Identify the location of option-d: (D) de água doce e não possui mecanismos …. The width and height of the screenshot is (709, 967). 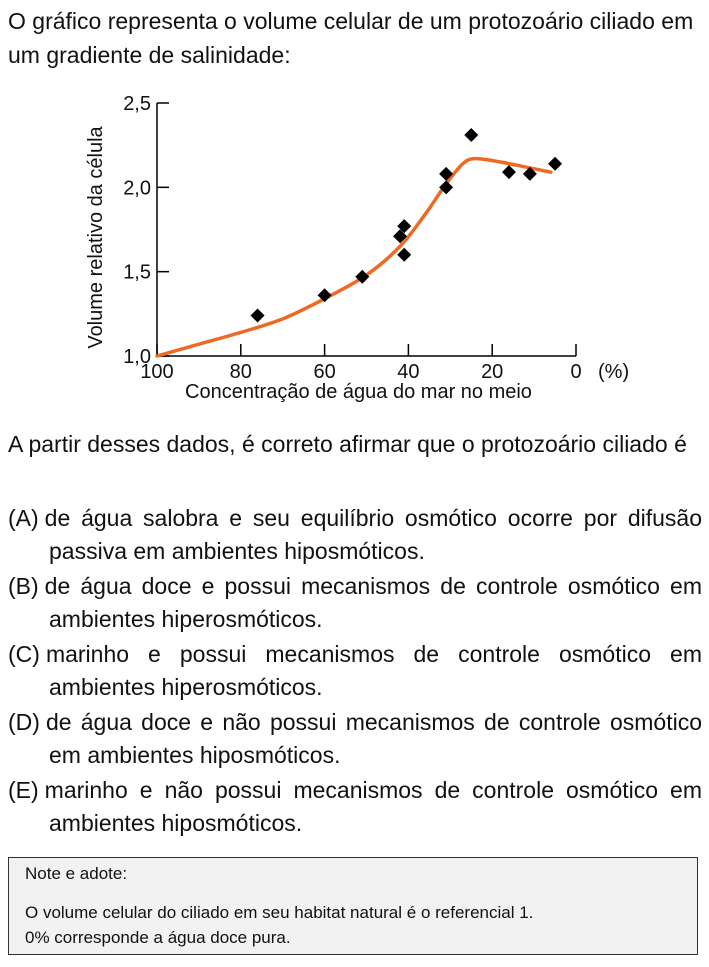
(355, 739).